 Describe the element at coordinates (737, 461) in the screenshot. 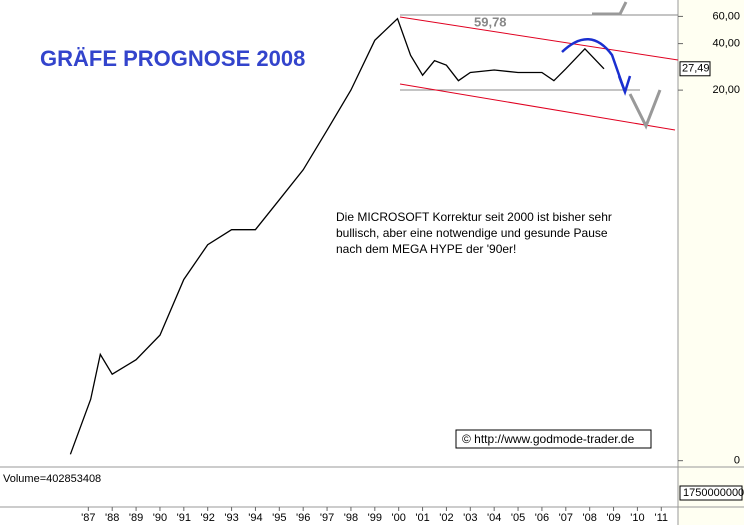

I see `y-tick-label: 0` at that location.